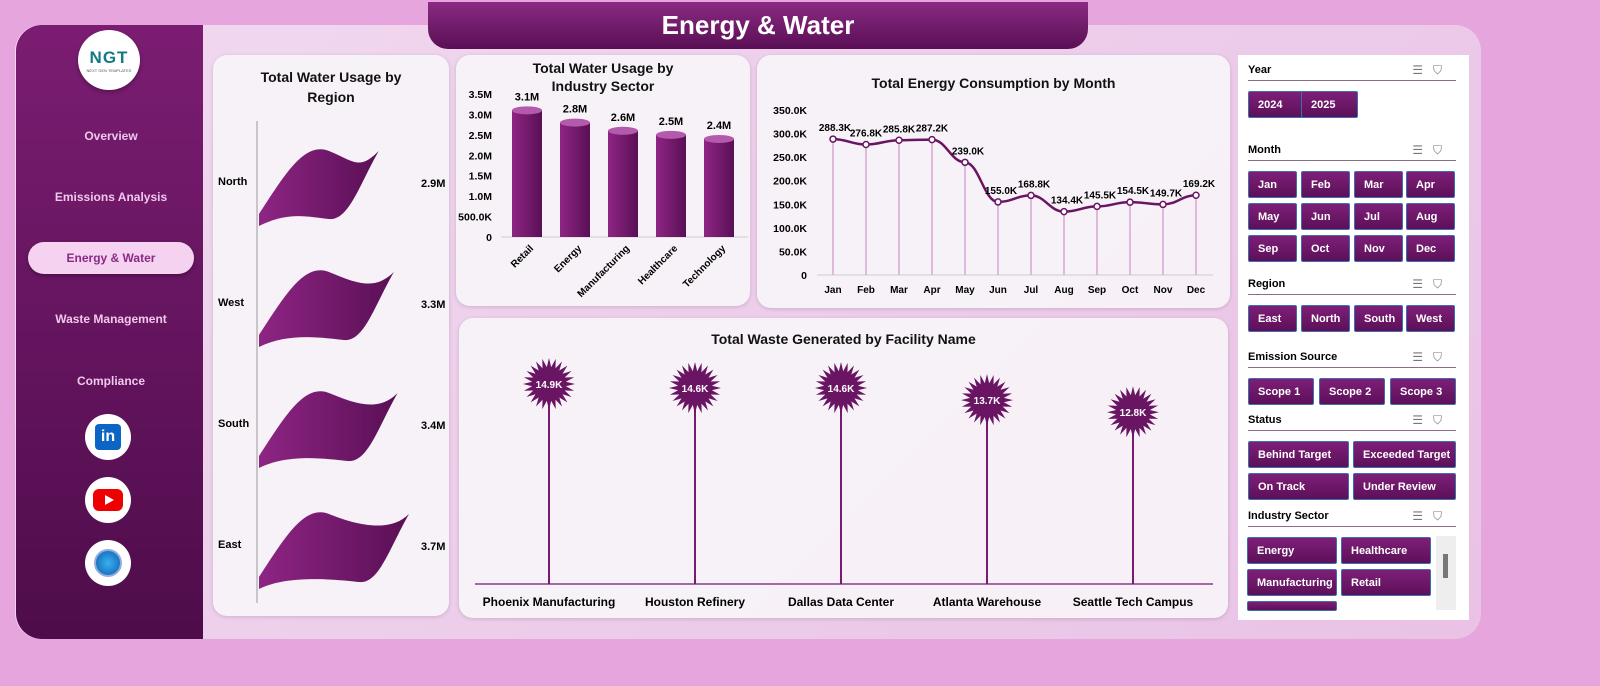 The image size is (1600, 686). I want to click on value-label: 3.7M, so click(433, 547).